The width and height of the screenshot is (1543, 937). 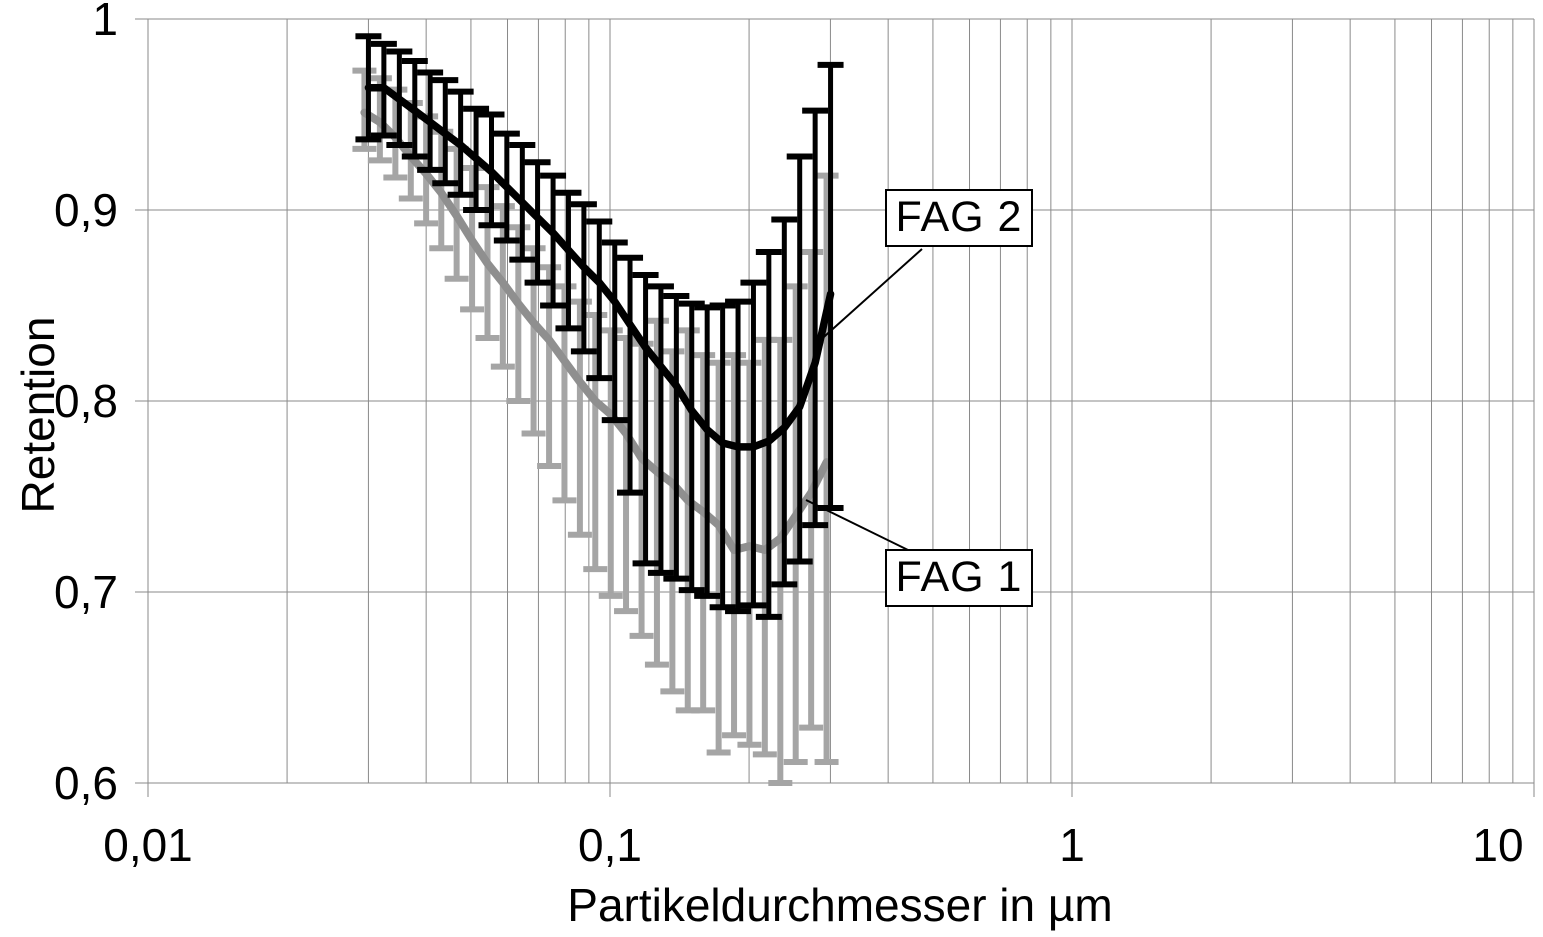 What do you see at coordinates (105, 22) in the screenshot?
I see `y-tick-label: 1` at bounding box center [105, 22].